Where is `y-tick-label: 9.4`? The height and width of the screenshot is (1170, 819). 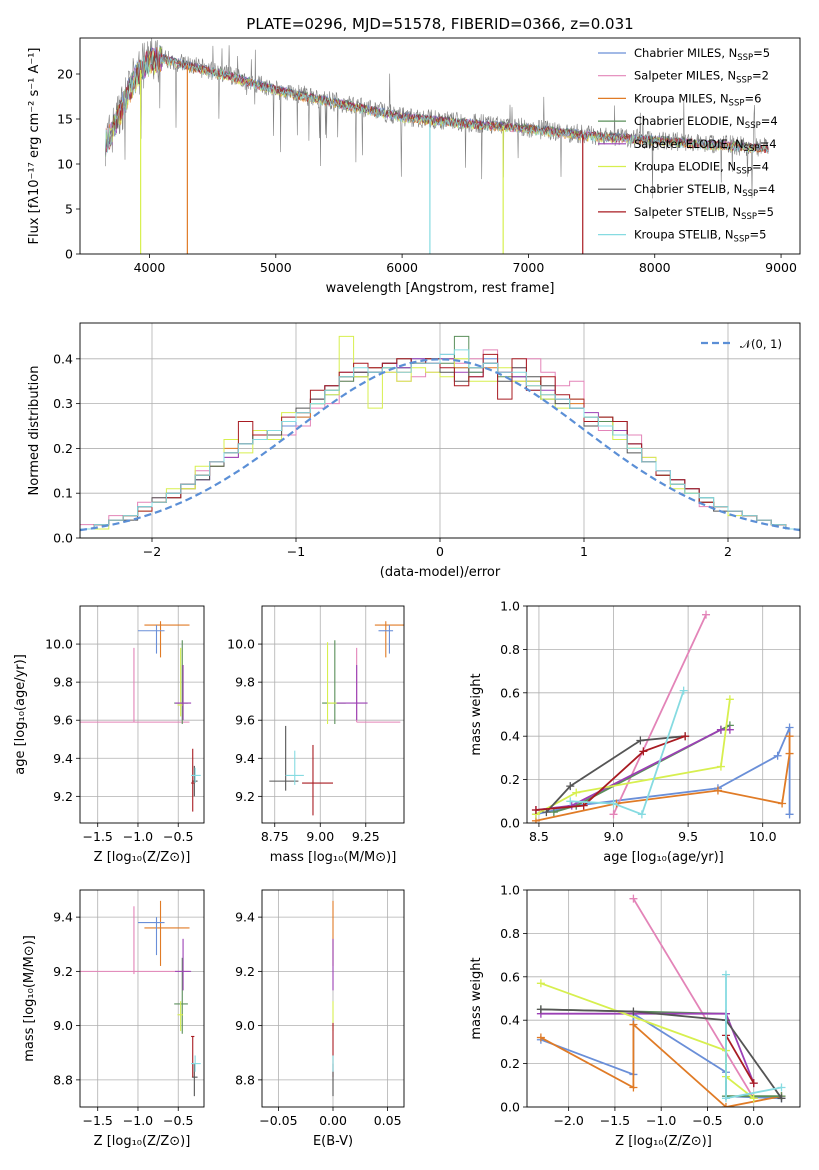
y-tick-label: 9.4 is located at coordinates (245, 917).